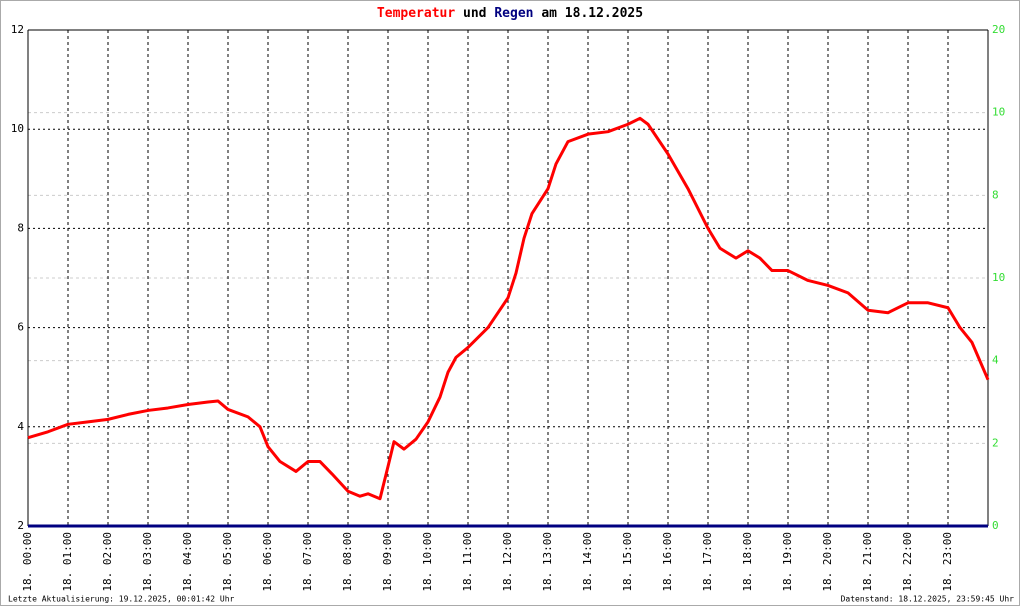 This screenshot has width=1020, height=606. Describe the element at coordinates (267, 562) in the screenshot. I see `x-tick-label: 18. 06:00` at that location.